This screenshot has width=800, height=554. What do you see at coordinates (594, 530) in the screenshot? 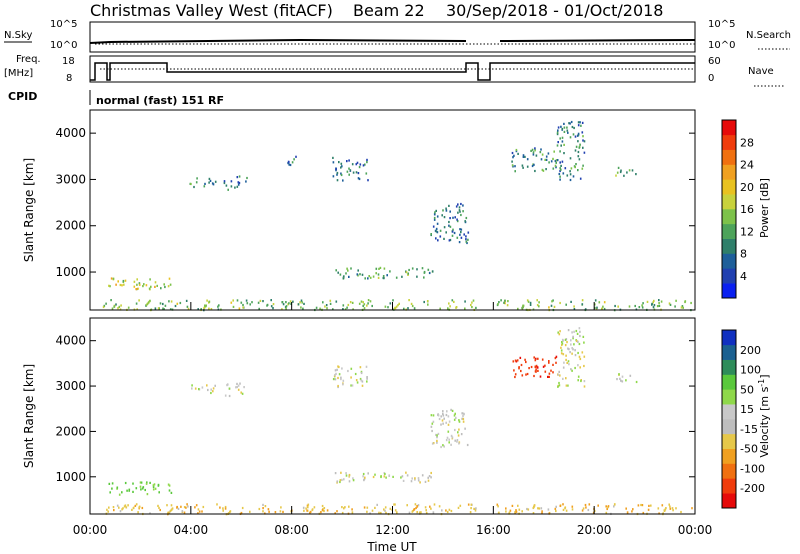
I see `x-tick-label: 20:00` at bounding box center [594, 530].